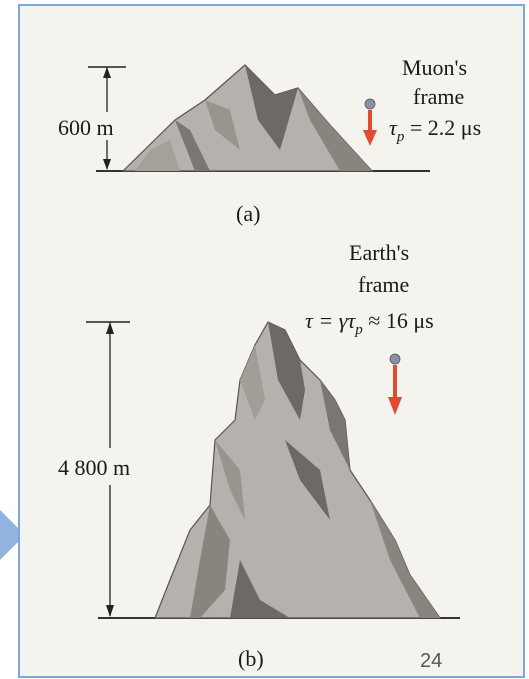  I want to click on tau-equation-a: τp = 2.2 μs, so click(435, 130).